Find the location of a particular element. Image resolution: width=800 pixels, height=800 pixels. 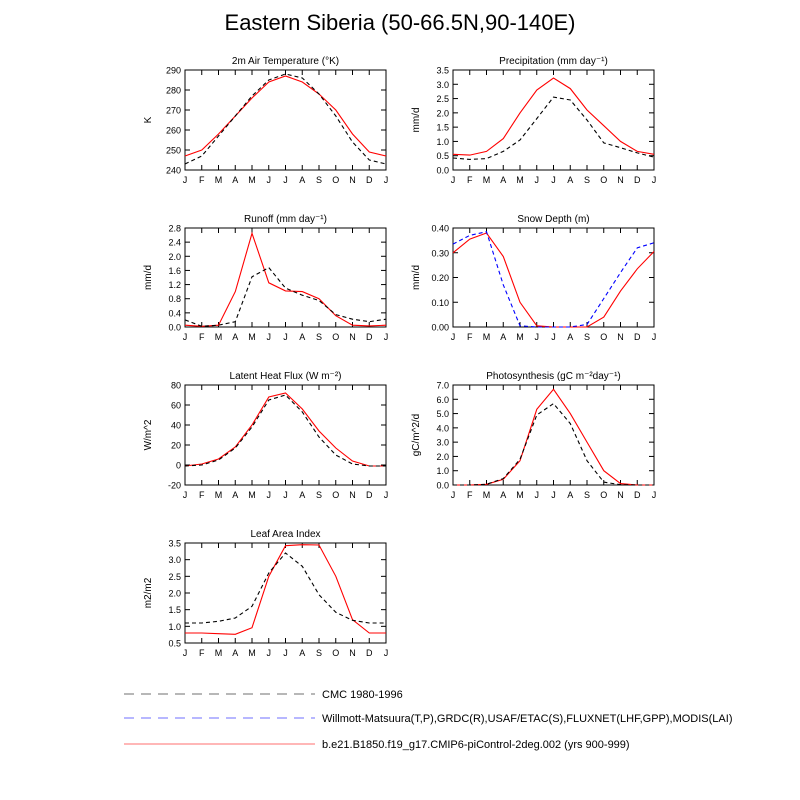

y-tick-label: 1.0 is located at coordinates (442, 471).